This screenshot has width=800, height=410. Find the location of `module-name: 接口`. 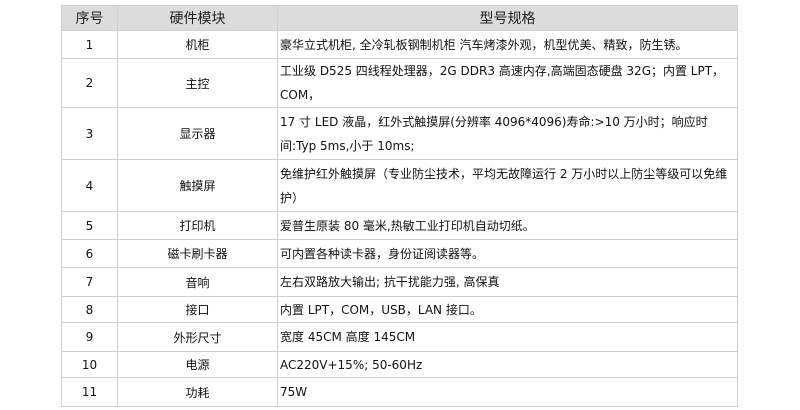

module-name: 接口 is located at coordinates (197, 309).